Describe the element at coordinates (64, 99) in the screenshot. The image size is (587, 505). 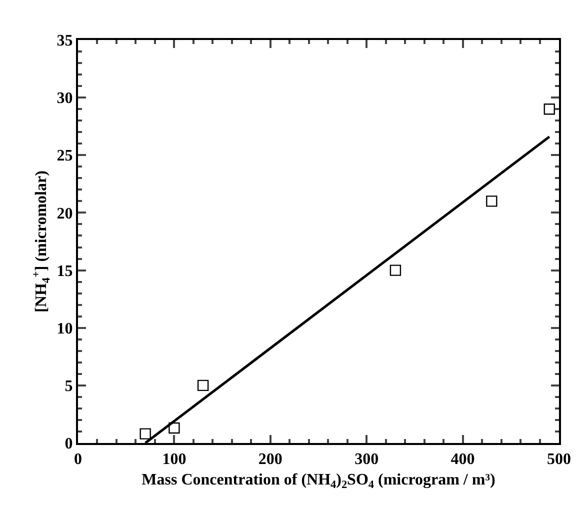
I see `y-tick-label: 30` at that location.